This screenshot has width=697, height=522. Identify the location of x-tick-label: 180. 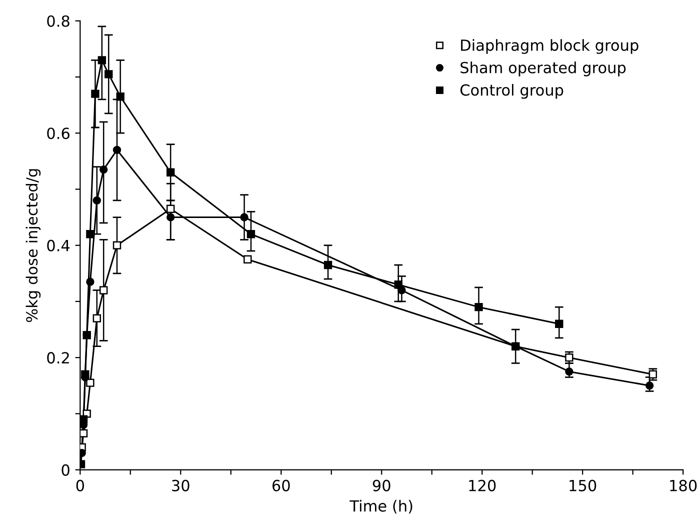
(683, 486).